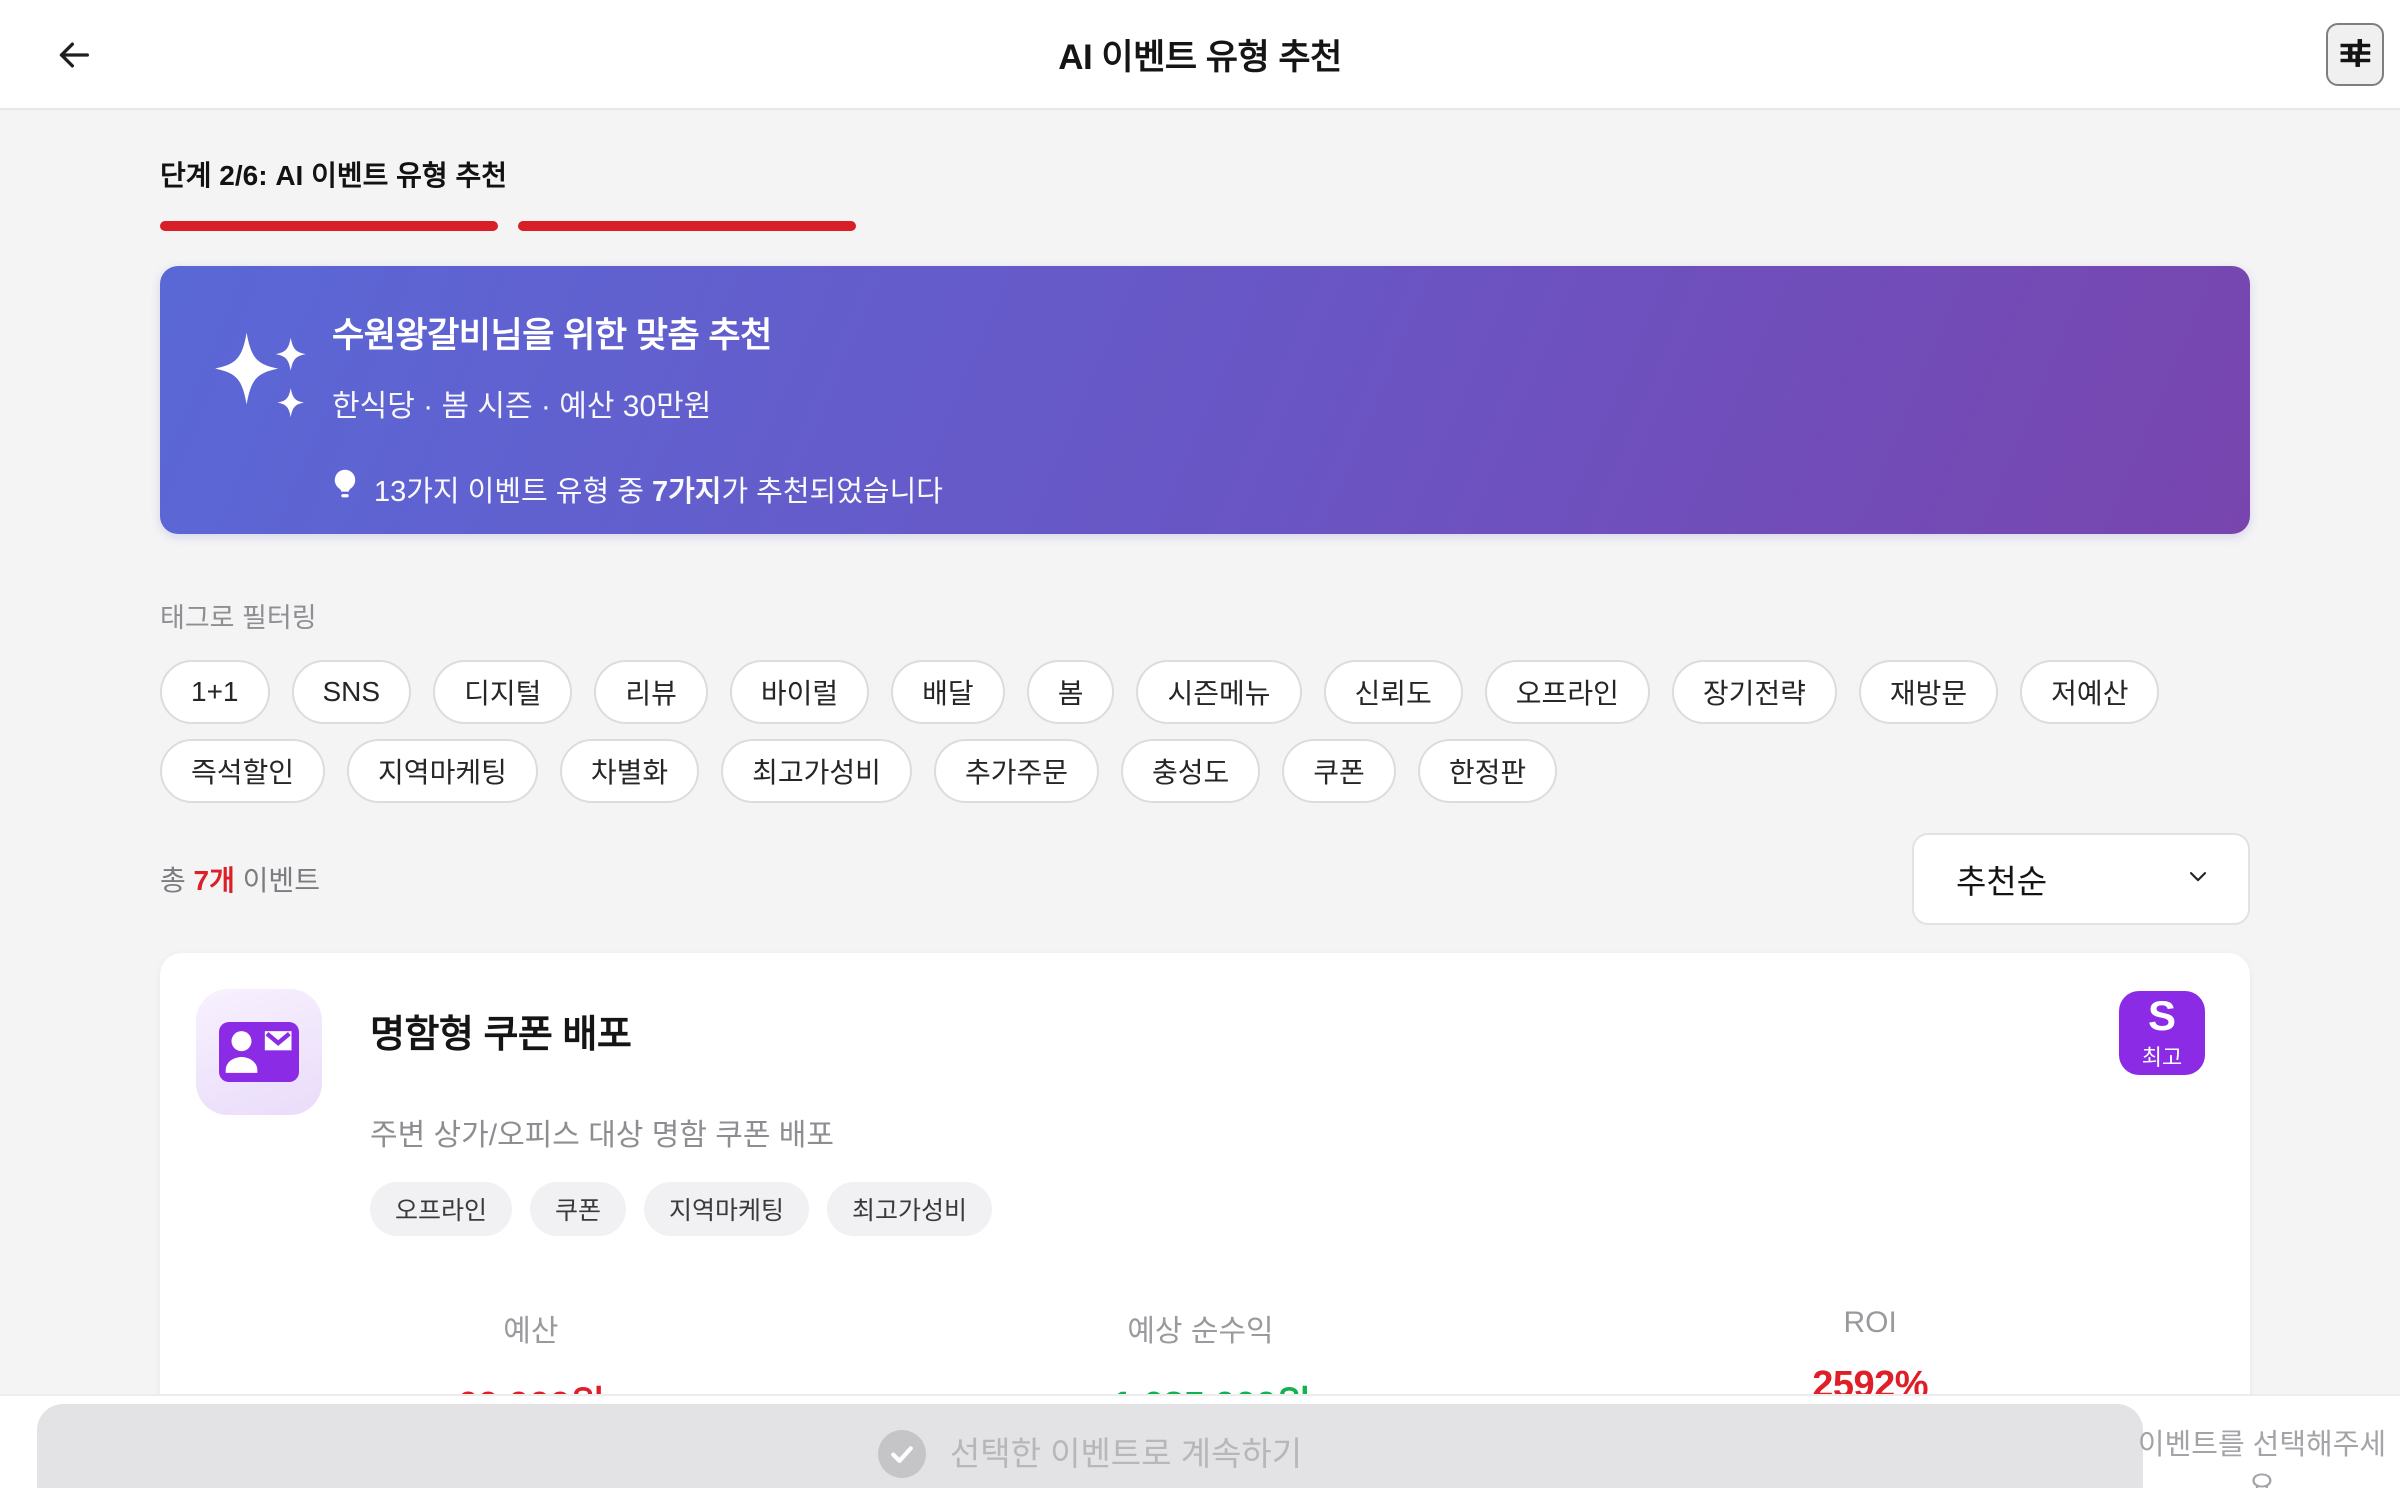 The image size is (2400, 1488). What do you see at coordinates (1271, 491) in the screenshot?
I see `banner-info: 13가지 이벤트 유형 중 7가지가 추천되었습니다` at bounding box center [1271, 491].